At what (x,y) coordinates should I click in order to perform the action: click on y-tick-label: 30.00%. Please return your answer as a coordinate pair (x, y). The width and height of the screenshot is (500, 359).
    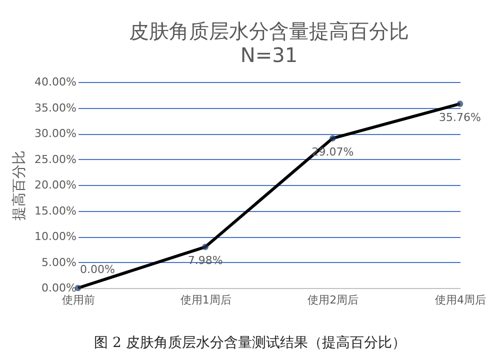
    Looking at the image, I should click on (55, 133).